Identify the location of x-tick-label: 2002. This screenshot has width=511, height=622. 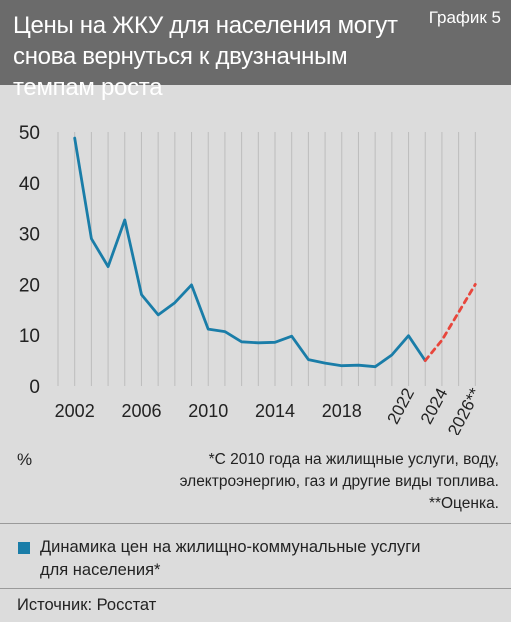
(75, 411).